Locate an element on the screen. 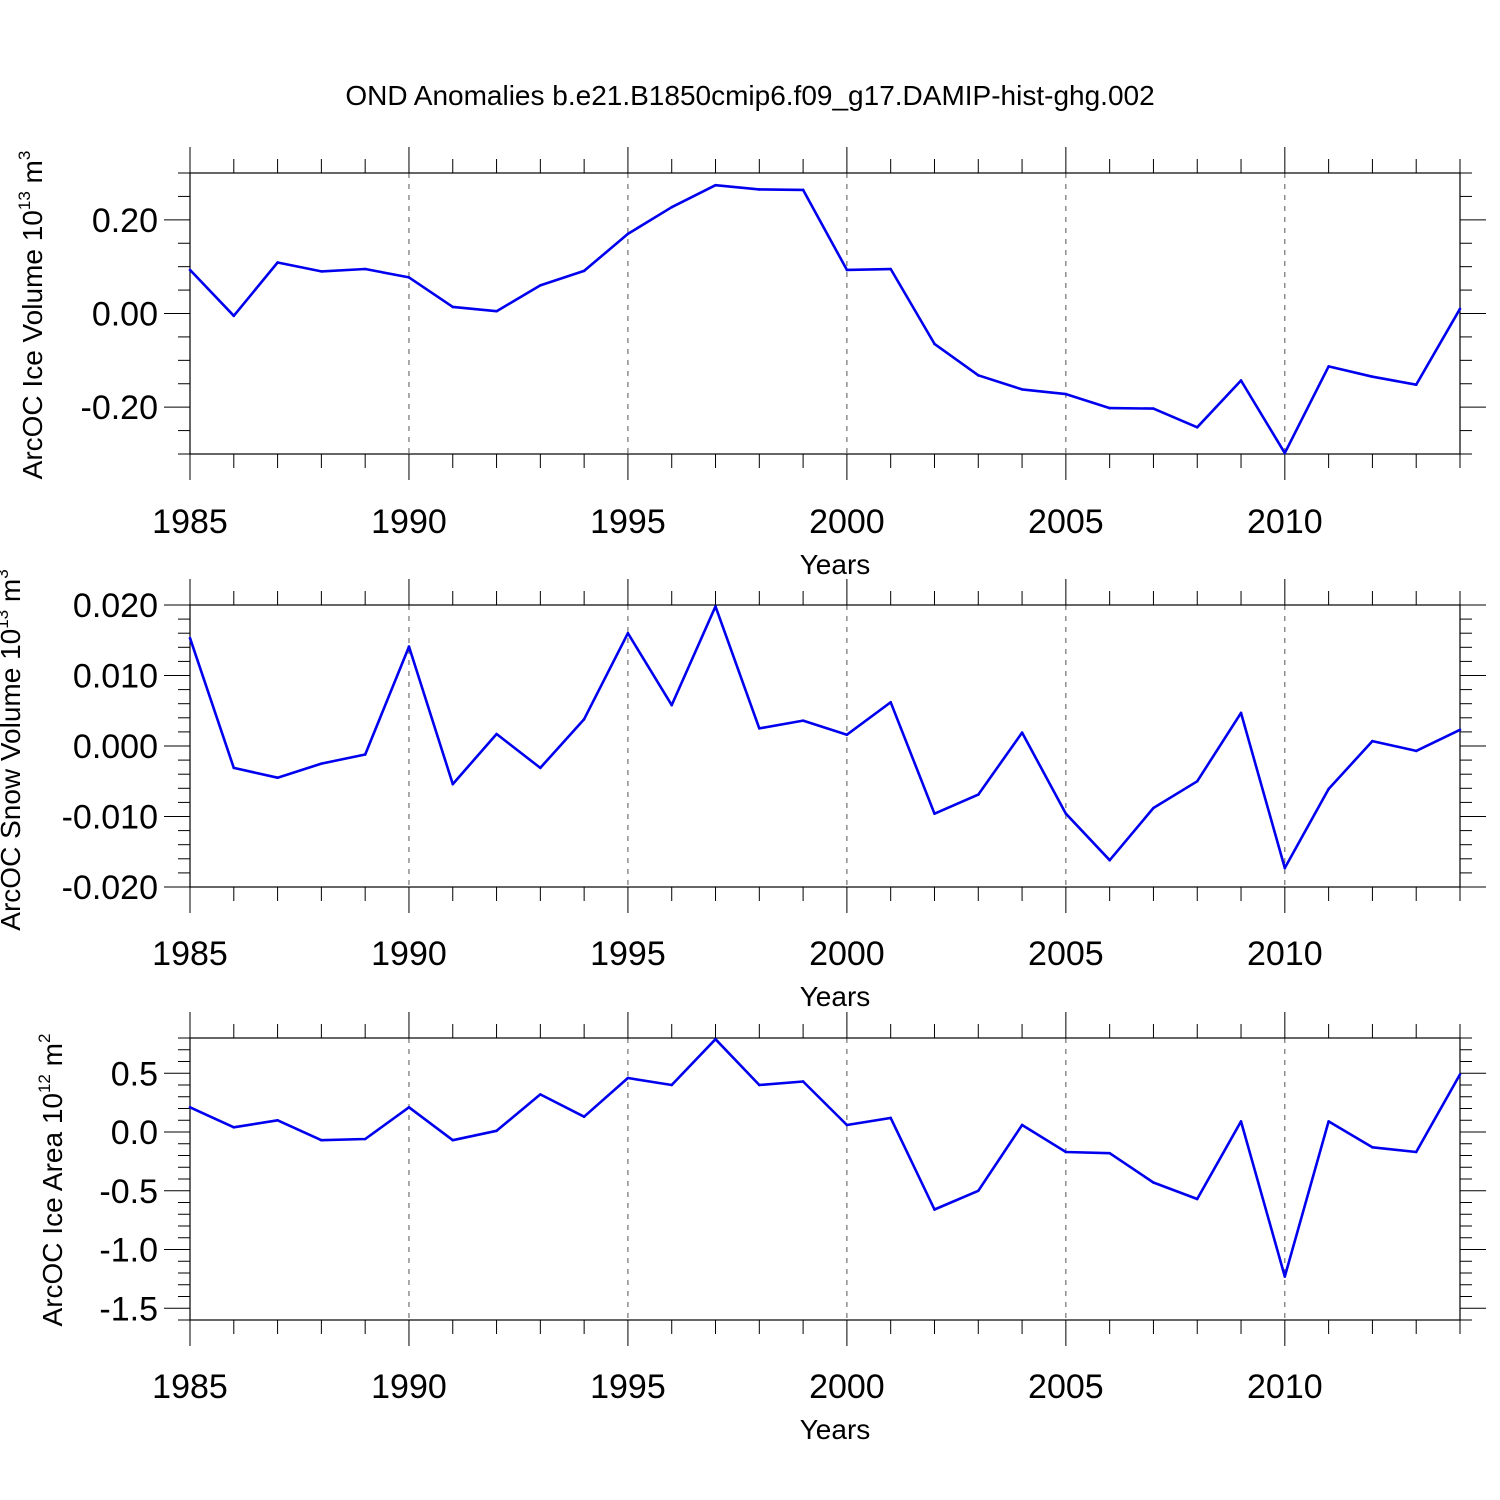 This screenshot has width=1500, height=1500. y-tick-label: 0.20 is located at coordinates (125, 221).